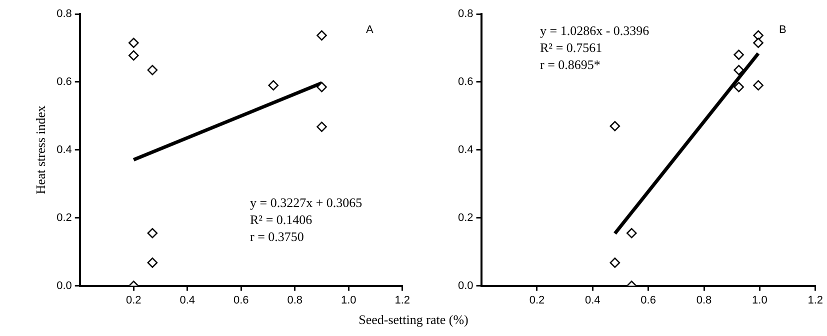  I want to click on annotation: r = 0.3750, so click(277, 237).